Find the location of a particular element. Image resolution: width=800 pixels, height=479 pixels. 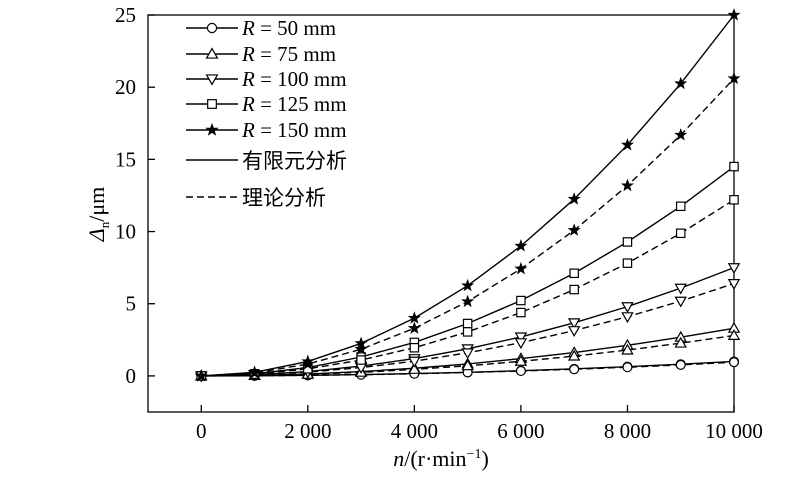

legend-item: R = 125 mm is located at coordinates (266, 104).